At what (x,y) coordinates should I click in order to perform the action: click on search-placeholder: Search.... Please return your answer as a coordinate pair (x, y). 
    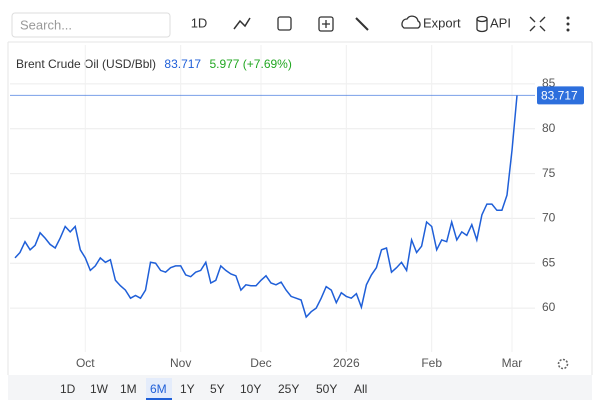
    Looking at the image, I should click on (46, 24).